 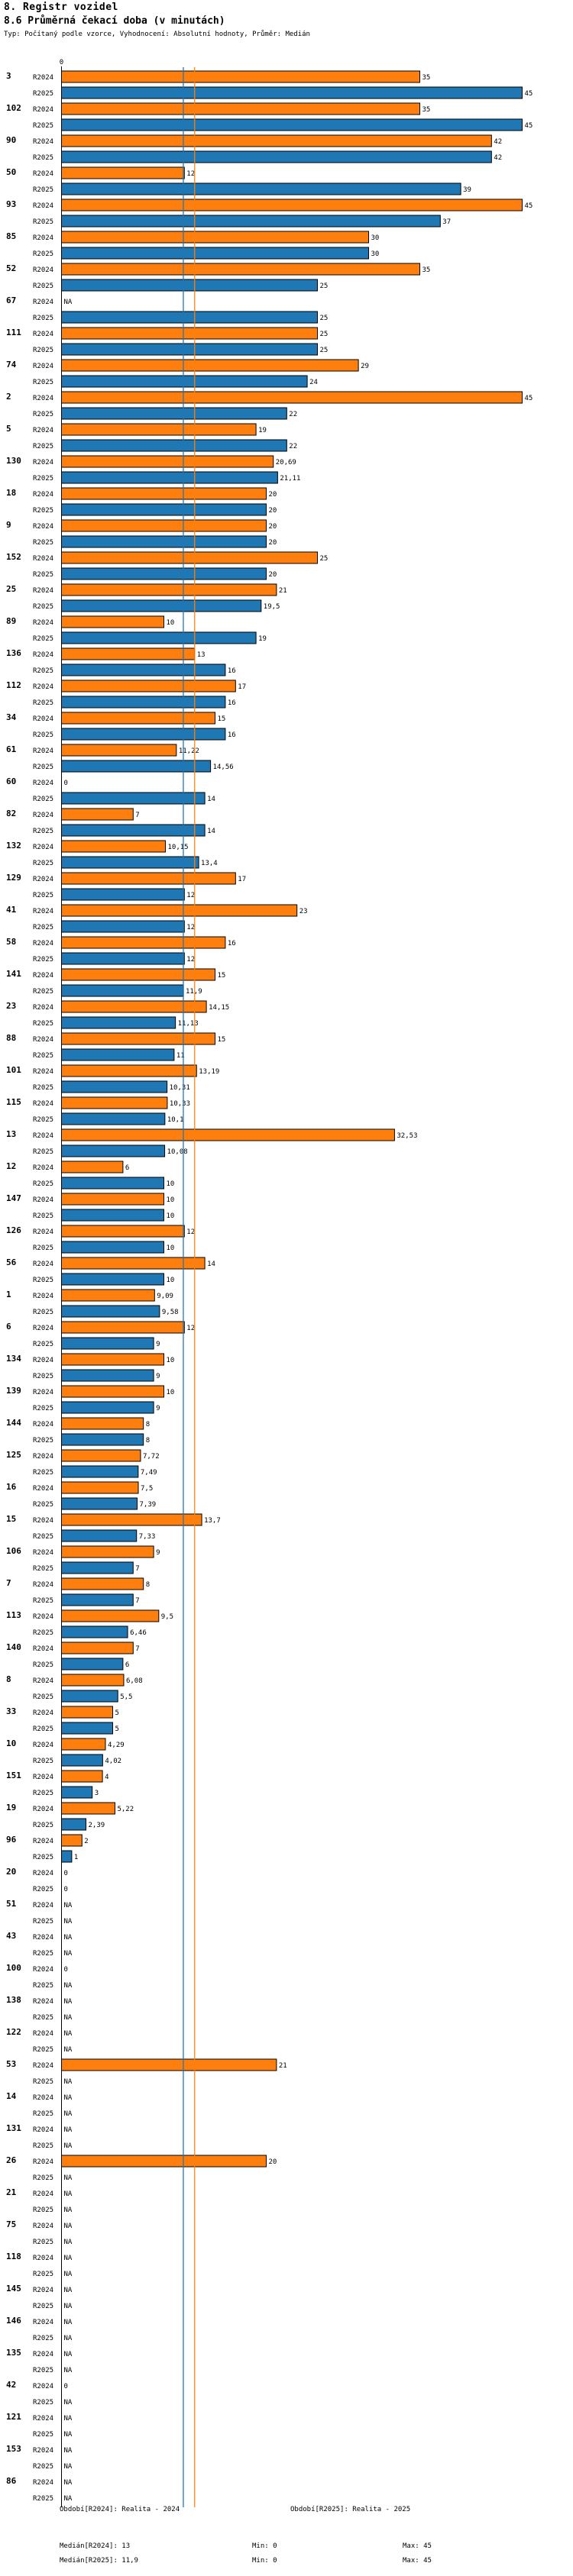 I want to click on category-label: 14, so click(x=11, y=2096).